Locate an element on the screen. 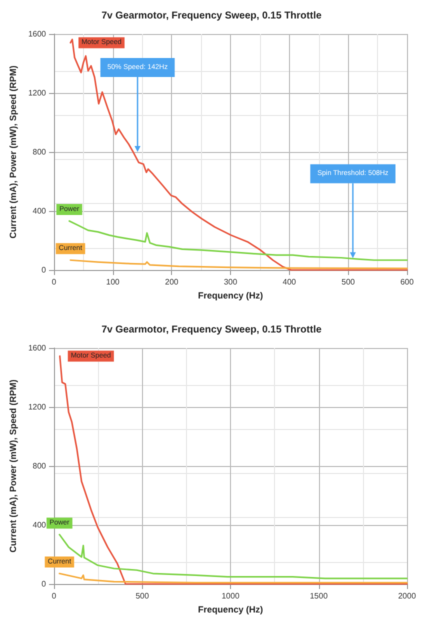 The width and height of the screenshot is (423, 628). x-tick-label: 1500 is located at coordinates (319, 596).